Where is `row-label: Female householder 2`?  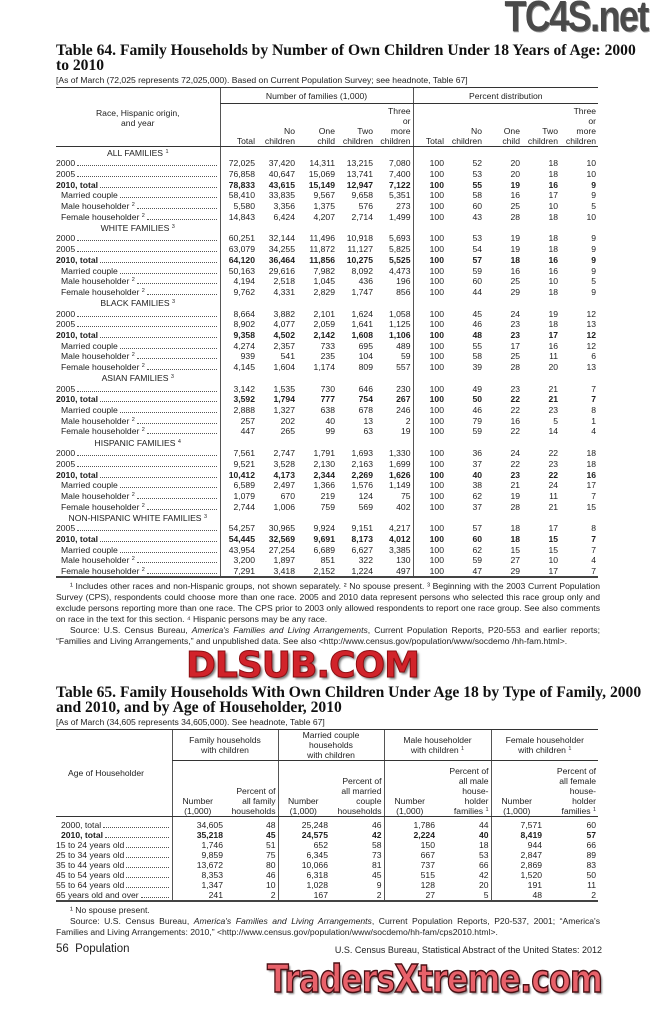 row-label: Female householder 2 is located at coordinates (138, 216).